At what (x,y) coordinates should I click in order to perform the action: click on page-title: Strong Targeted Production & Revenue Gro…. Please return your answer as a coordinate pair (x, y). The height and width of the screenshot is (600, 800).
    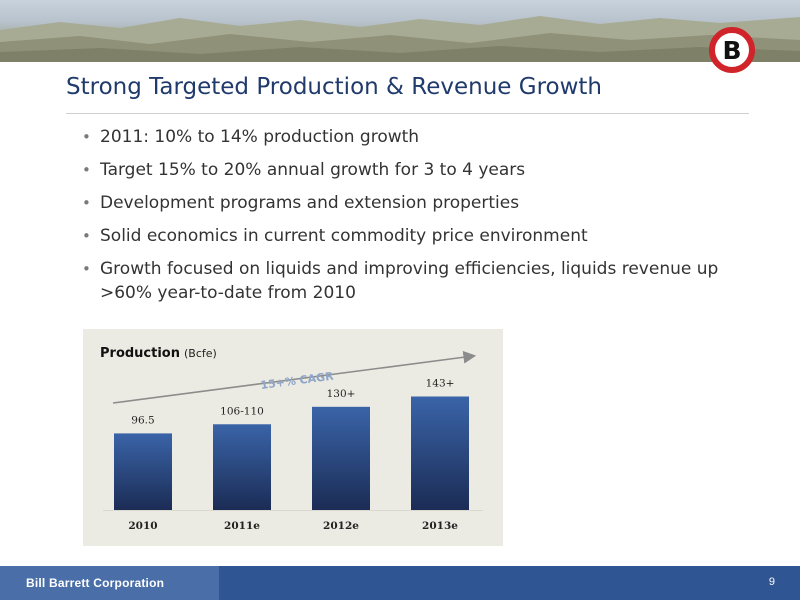
    Looking at the image, I should click on (334, 87).